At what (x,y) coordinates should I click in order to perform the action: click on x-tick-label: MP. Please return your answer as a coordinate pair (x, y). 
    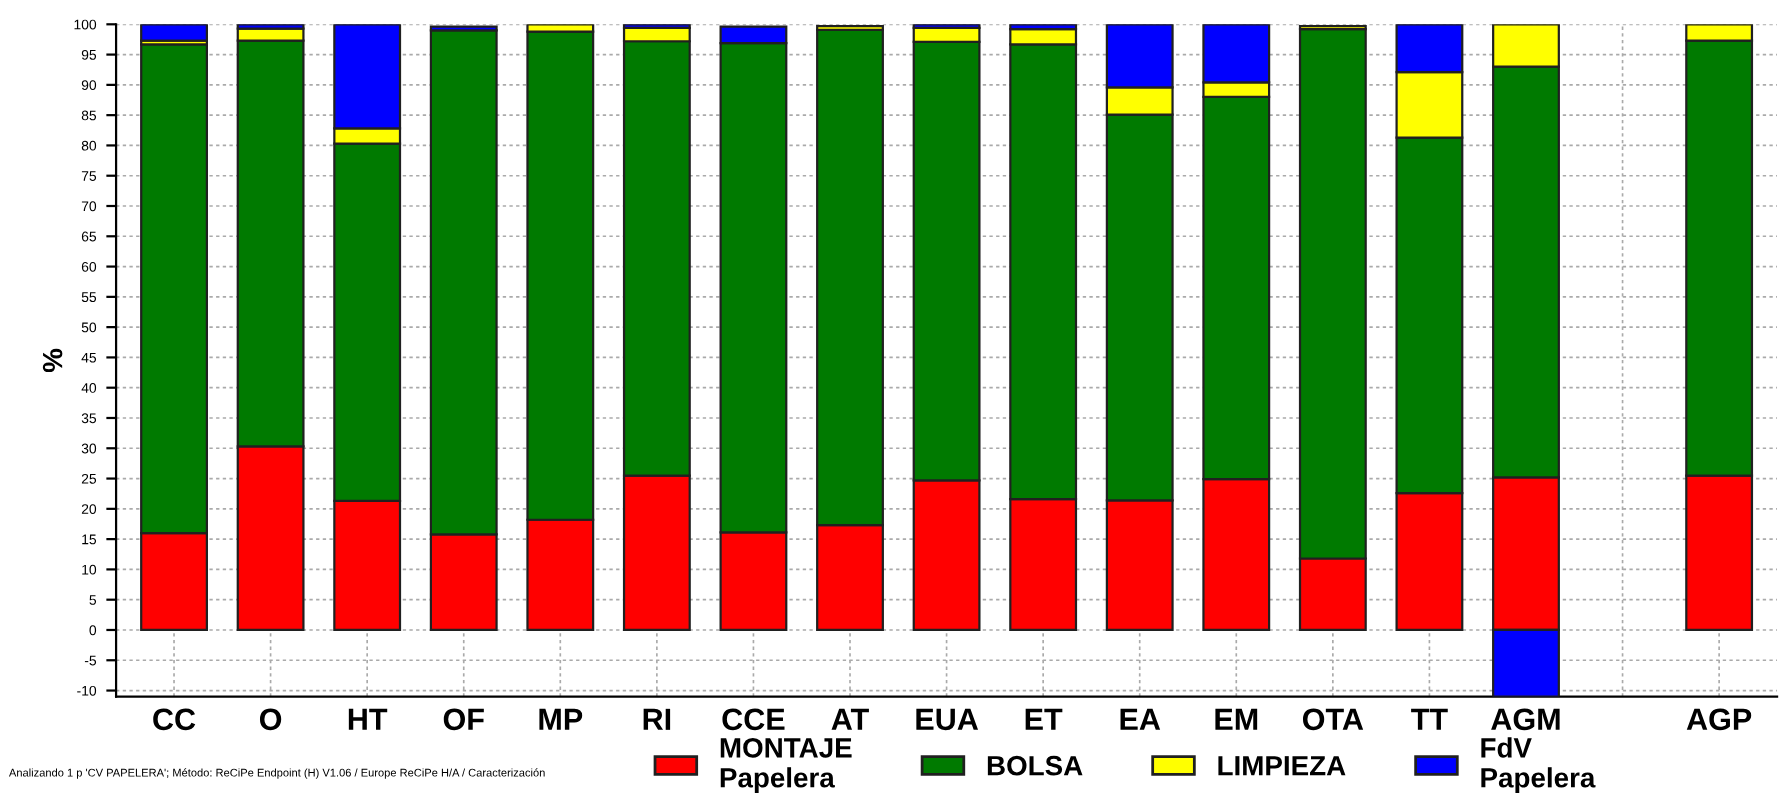
    Looking at the image, I should click on (561, 719).